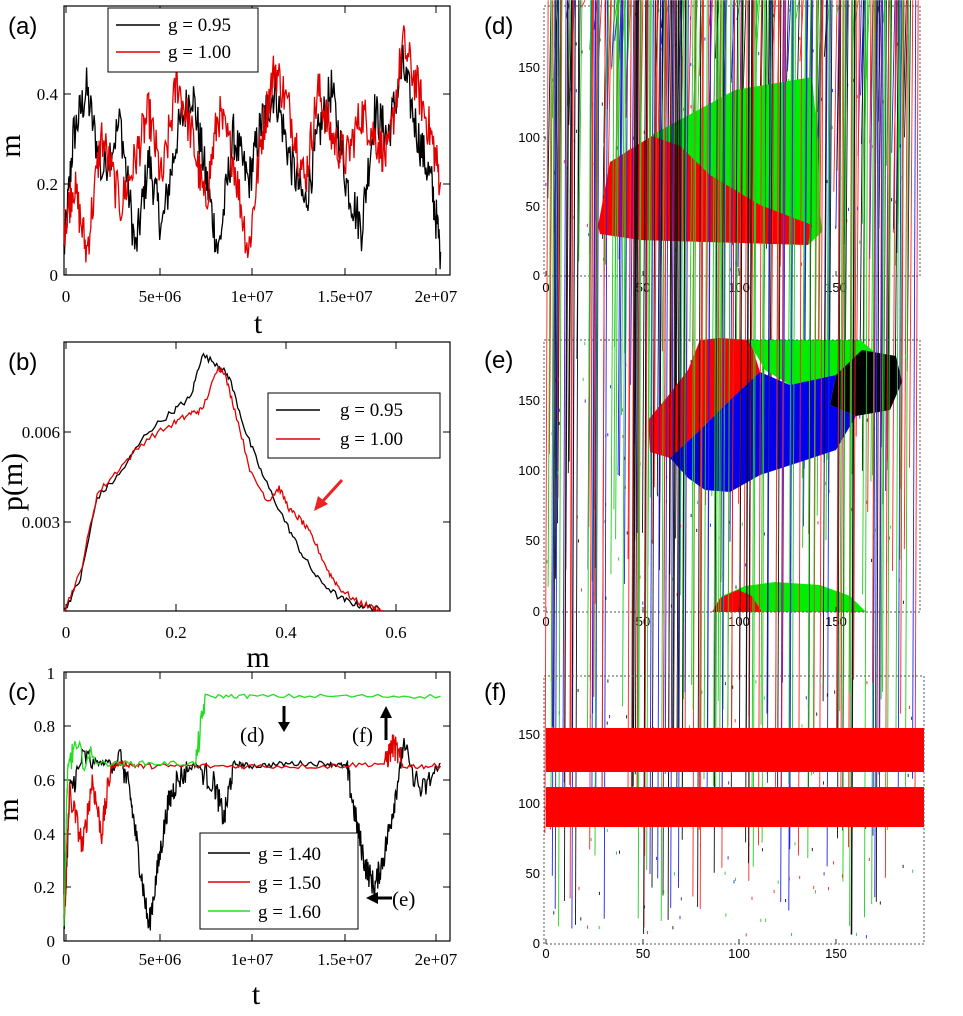 This screenshot has height=1016, width=963. I want to click on panel-b-legend-label-1: g = 1.00, so click(371, 439).